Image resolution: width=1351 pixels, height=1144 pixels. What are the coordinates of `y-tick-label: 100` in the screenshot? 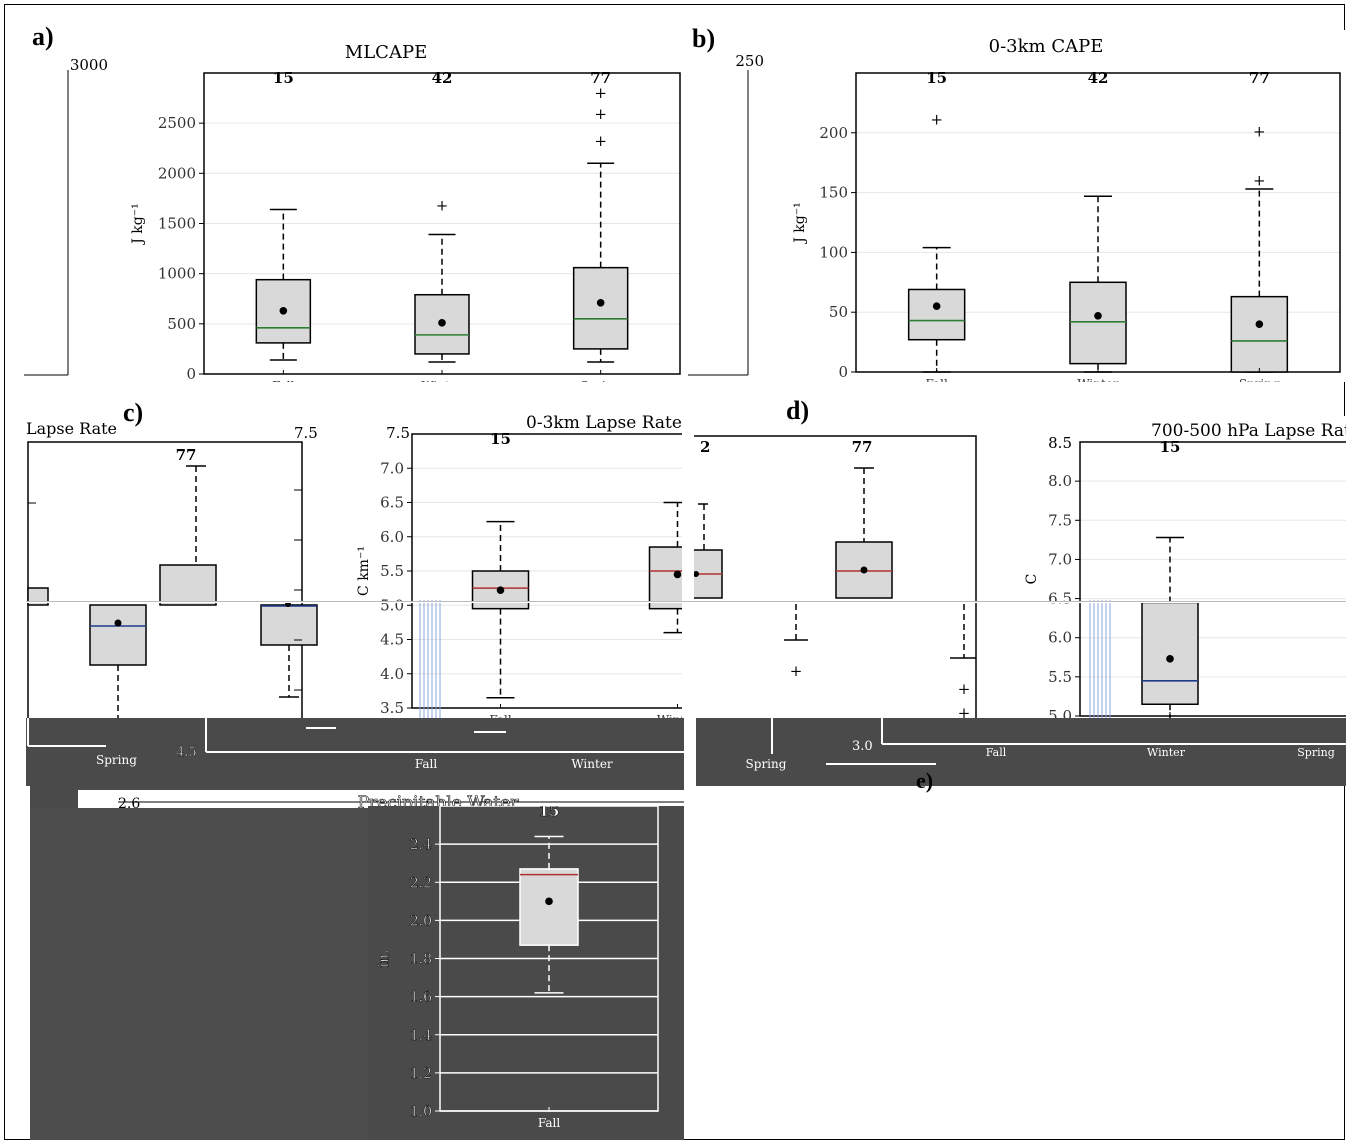 It's located at (833, 252).